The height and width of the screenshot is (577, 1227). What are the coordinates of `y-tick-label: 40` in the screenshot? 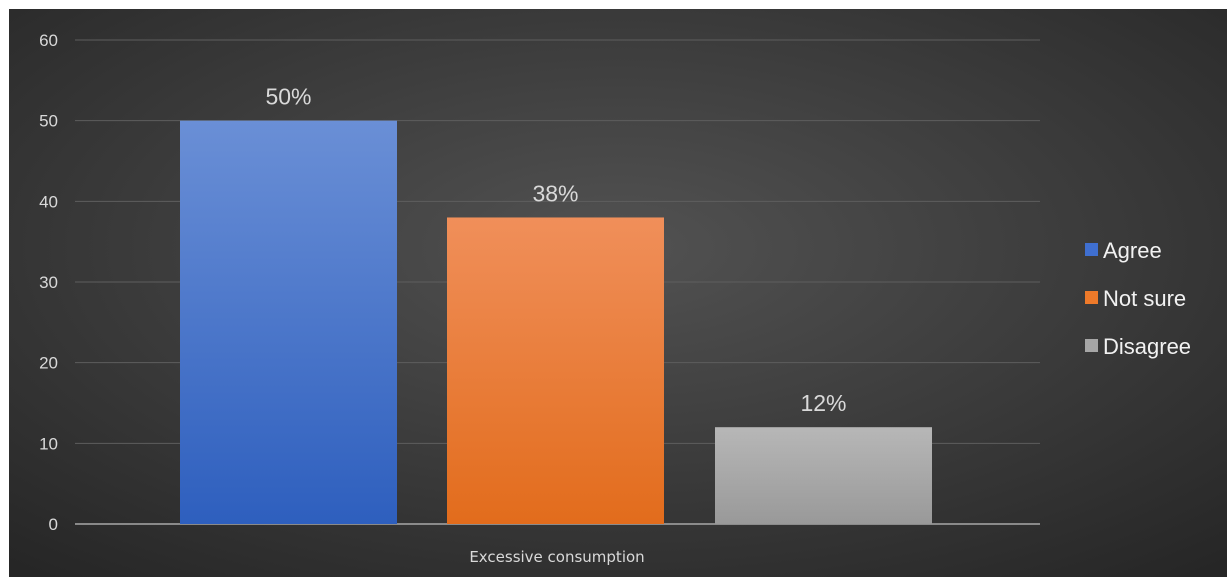 It's located at (48, 201).